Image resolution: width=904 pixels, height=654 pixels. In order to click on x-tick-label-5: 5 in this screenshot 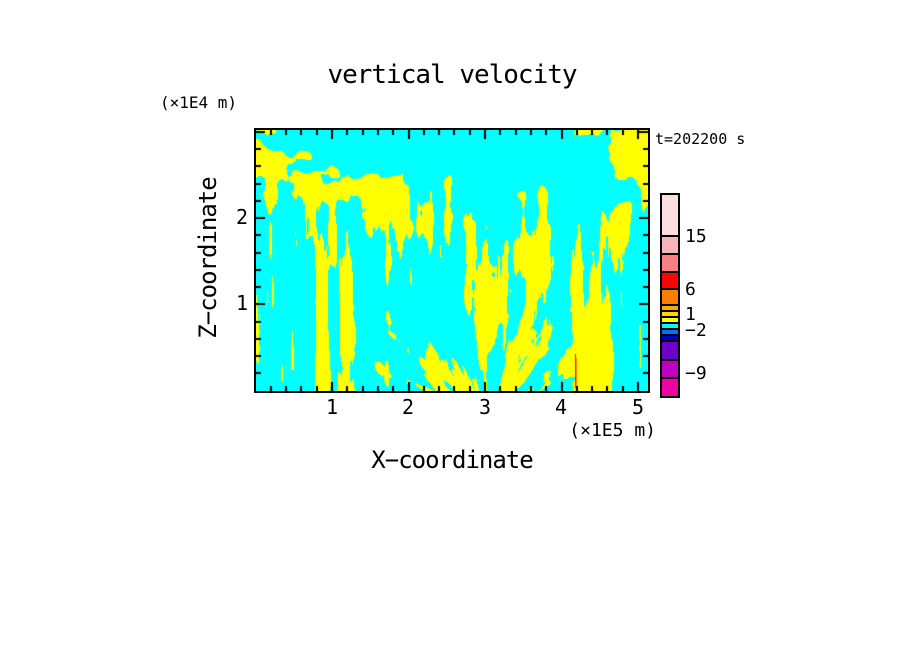, I will do `click(638, 407)`.